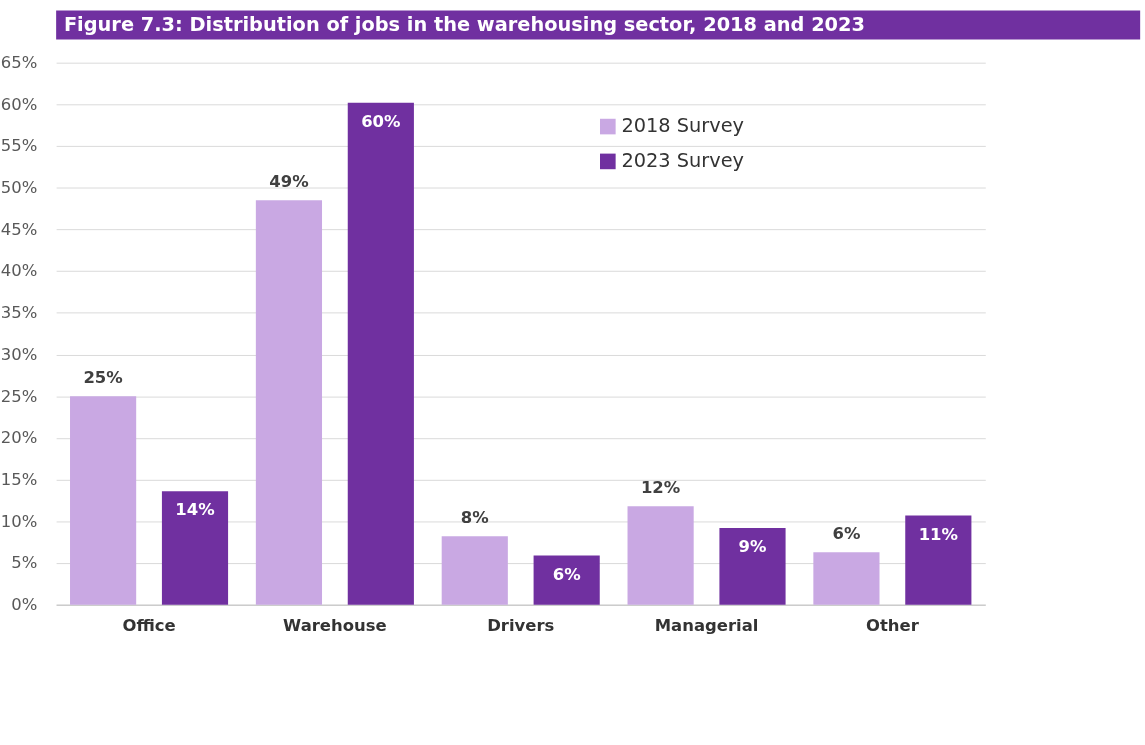  What do you see at coordinates (752, 547) in the screenshot?
I see `data-label: 9%` at bounding box center [752, 547].